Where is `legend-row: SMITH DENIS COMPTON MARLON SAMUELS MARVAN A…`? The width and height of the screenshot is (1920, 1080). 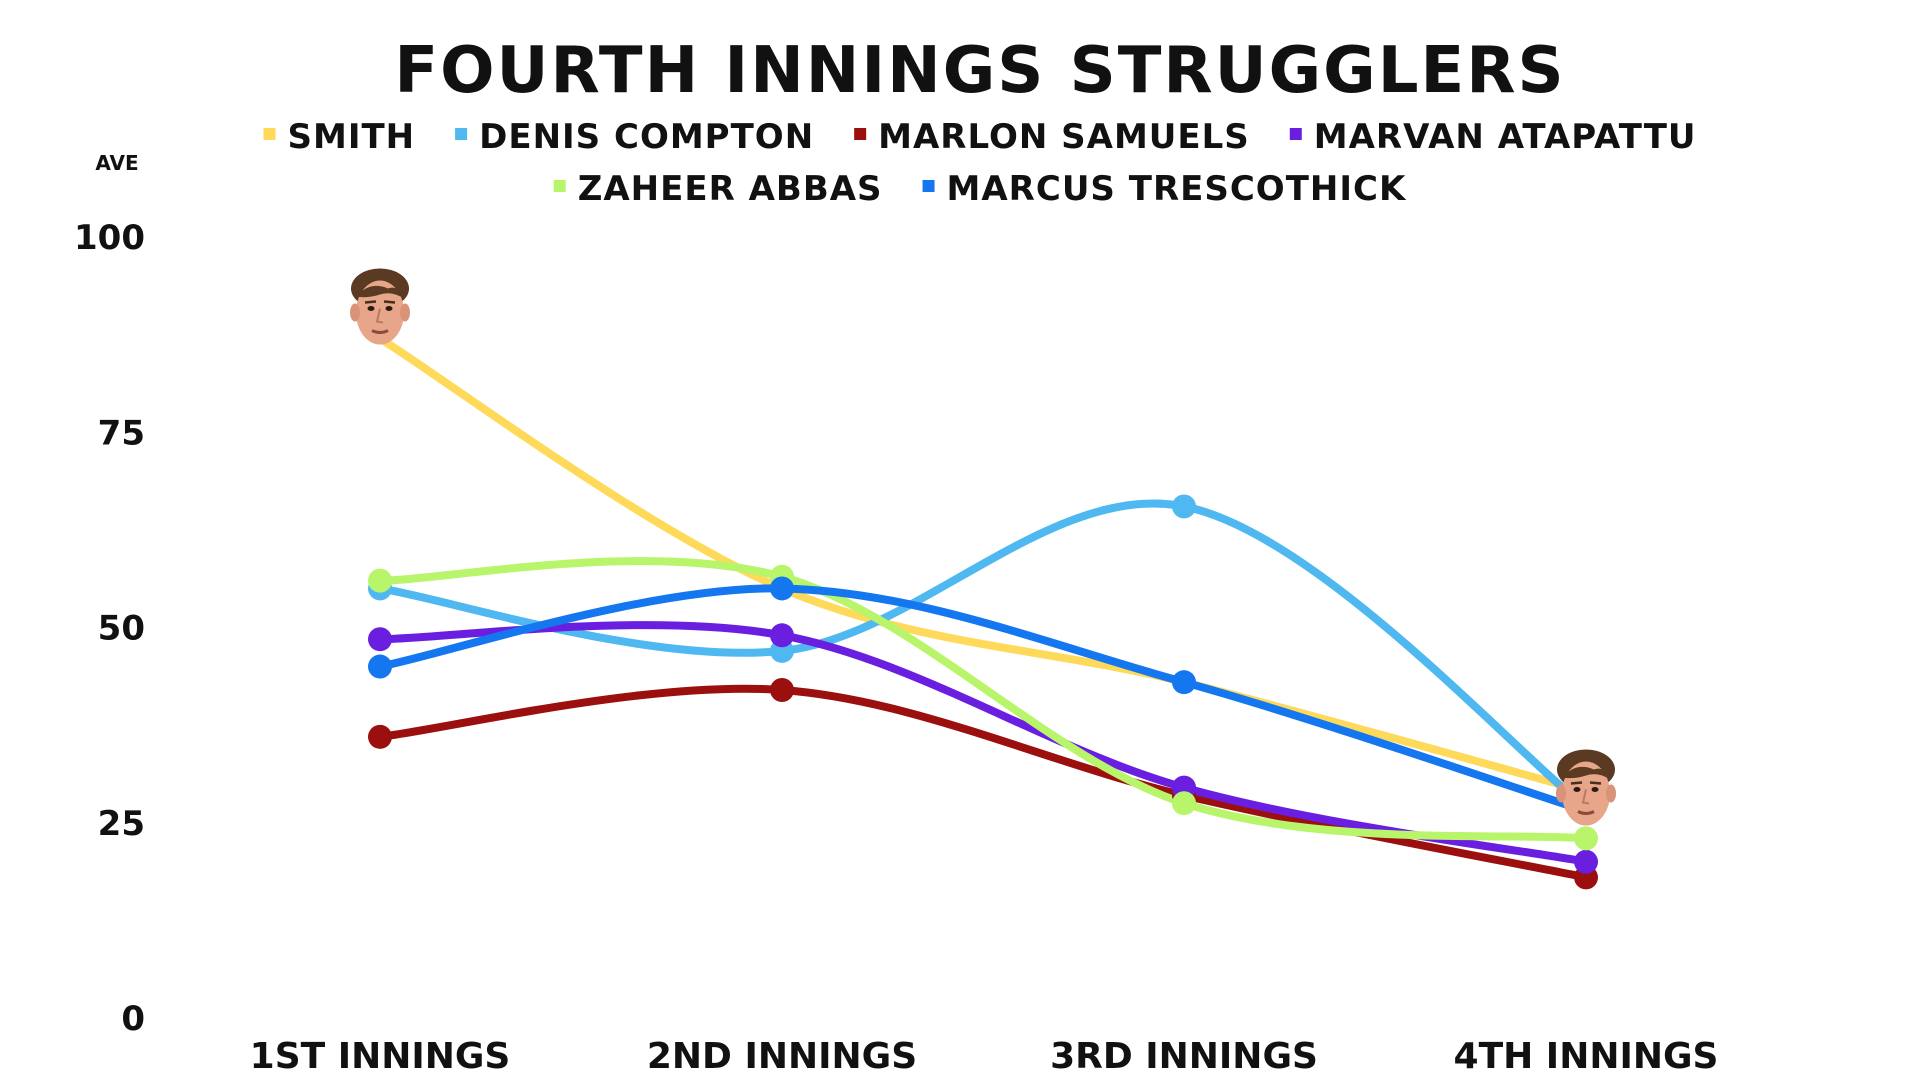 legend-row: SMITH DENIS COMPTON MARLON SAMUELS MARVAN A… is located at coordinates (979, 137).